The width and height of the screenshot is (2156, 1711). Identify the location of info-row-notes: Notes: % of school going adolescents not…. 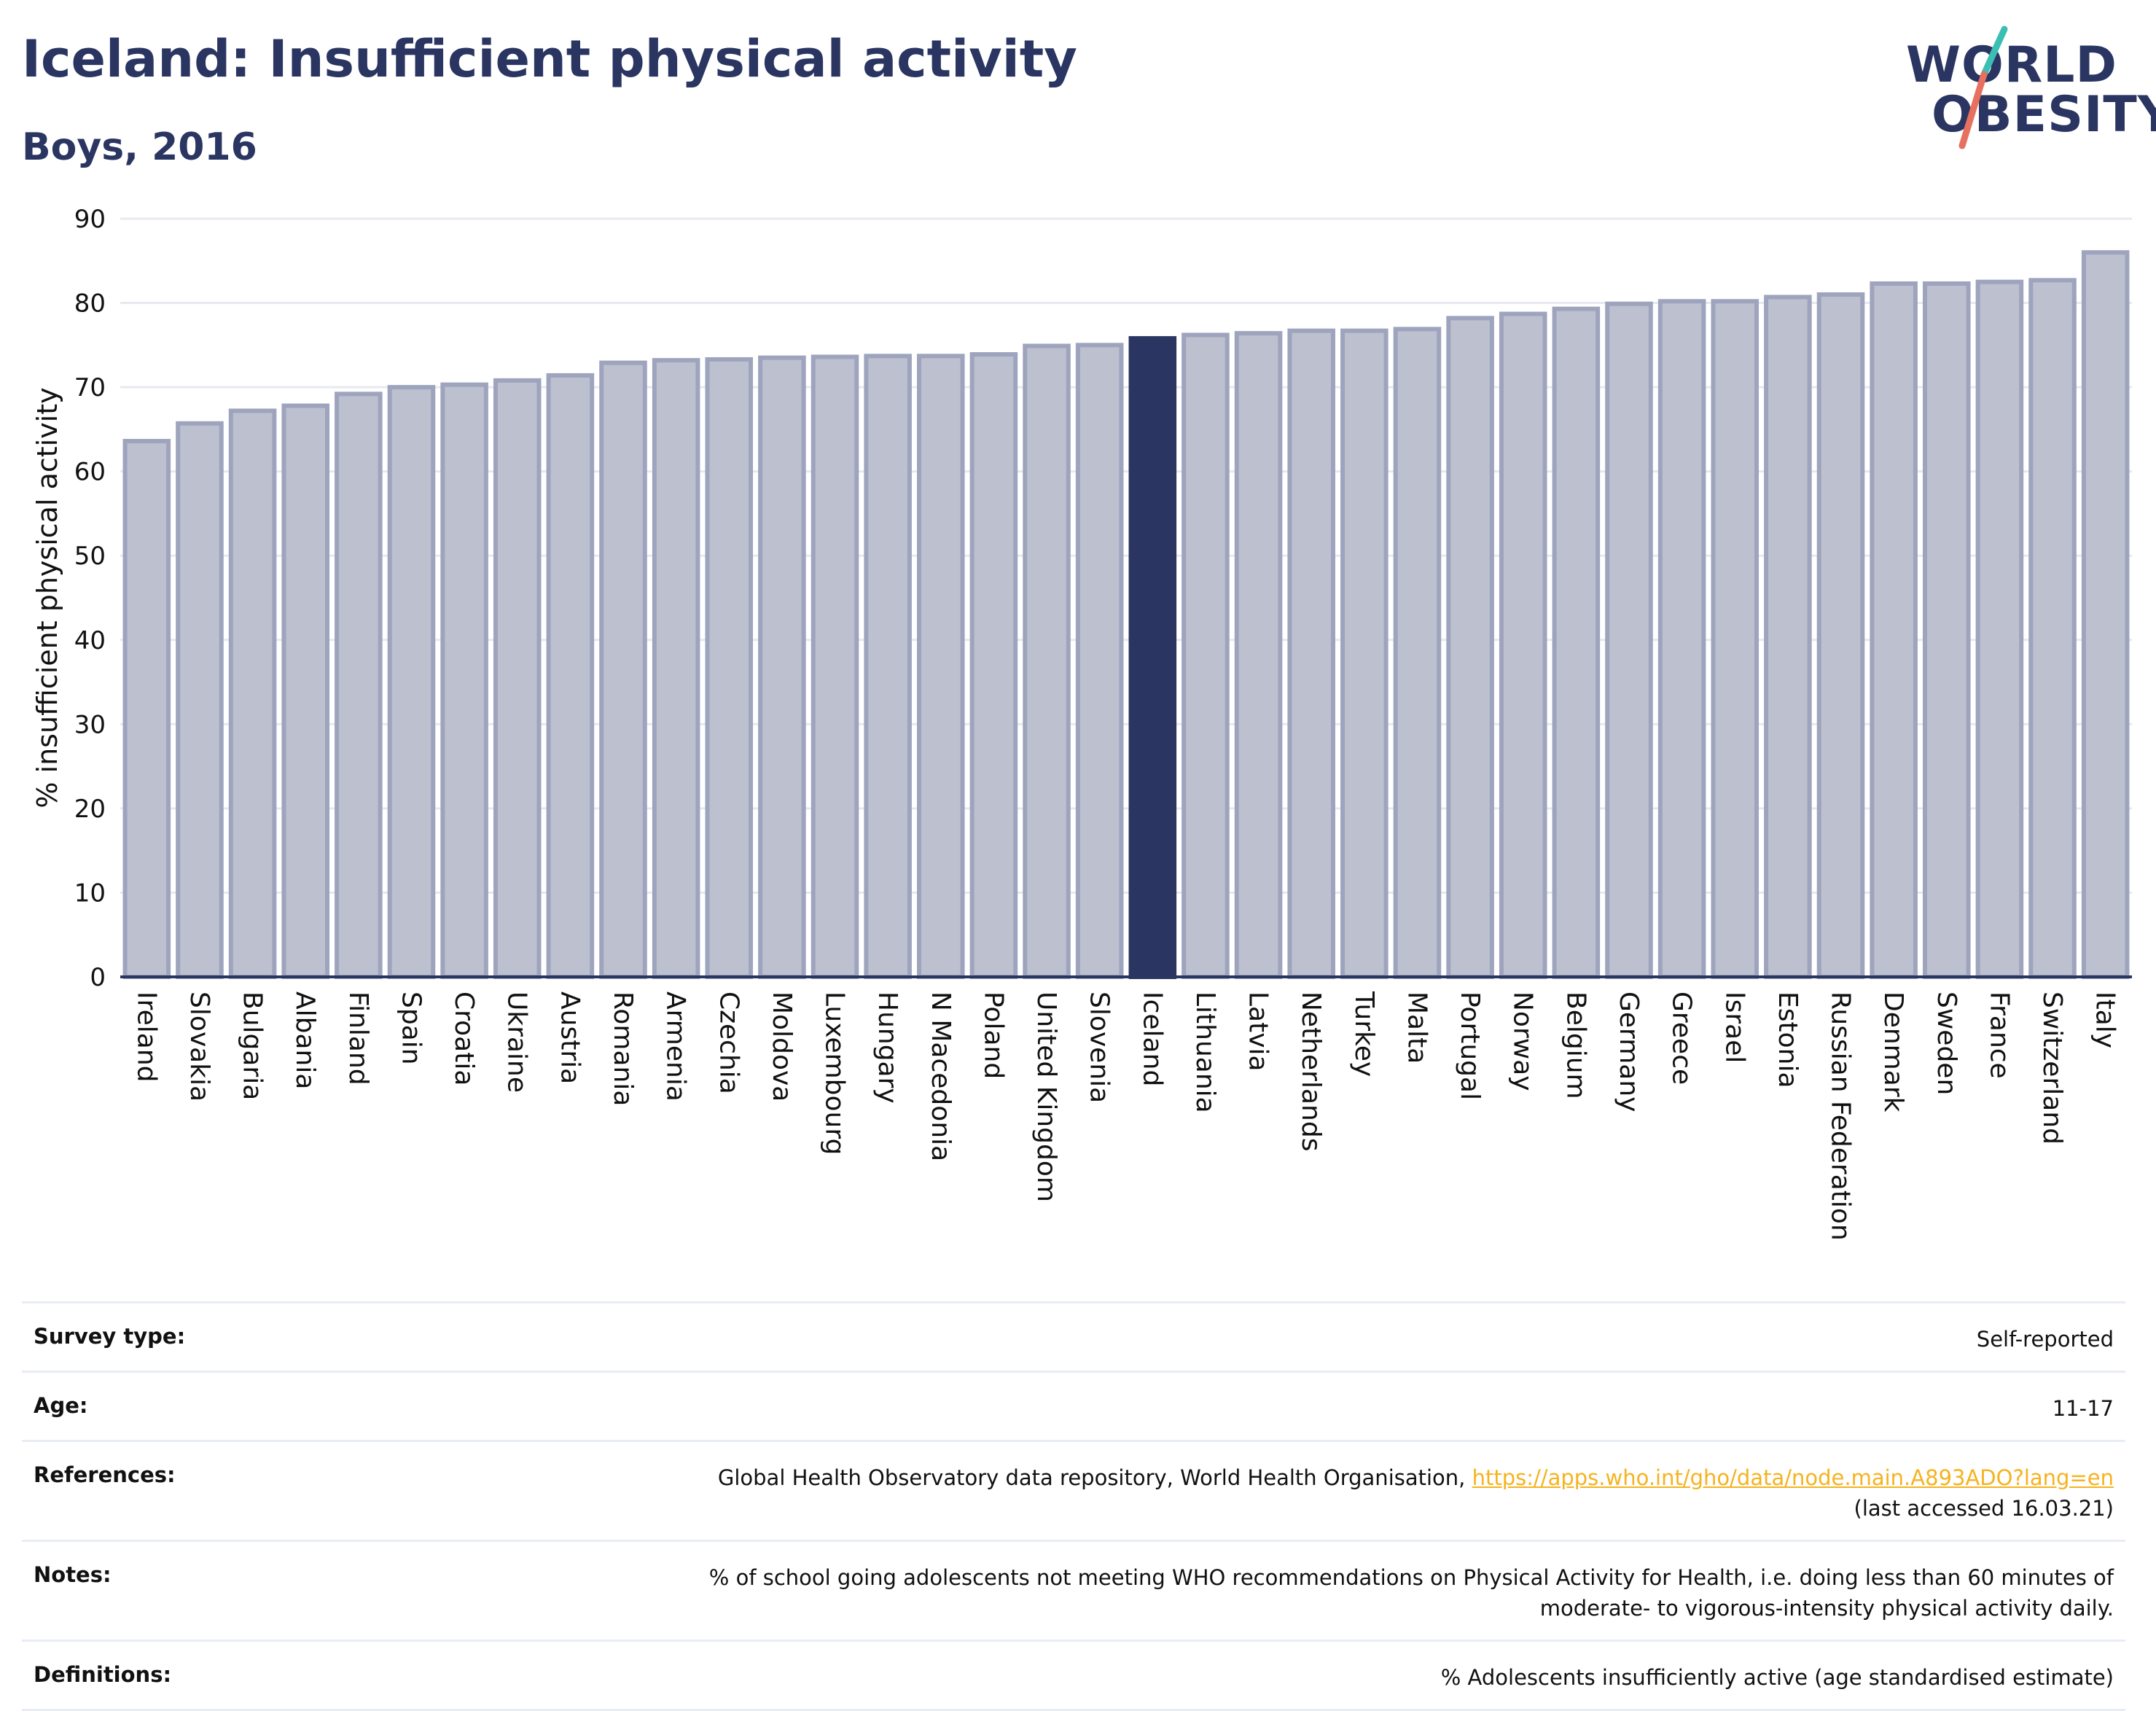
(1073, 1590).